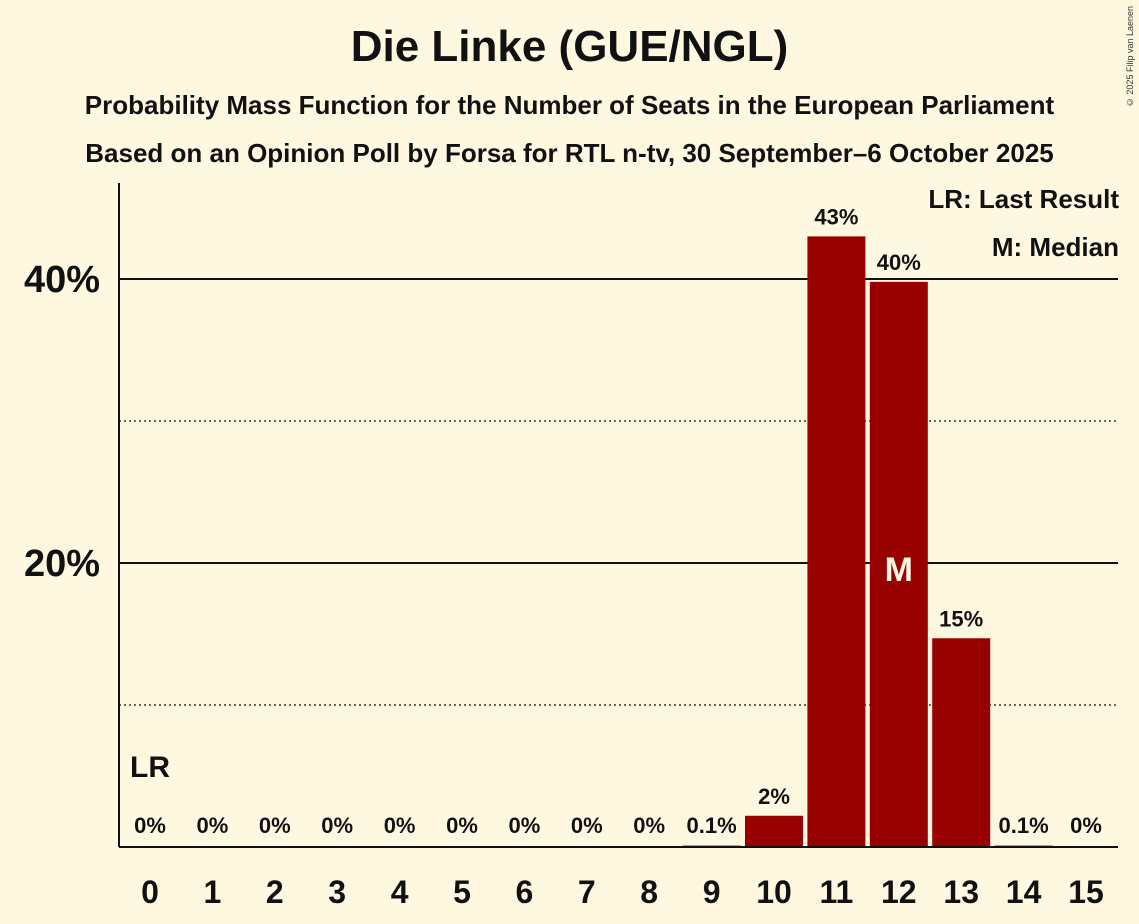  What do you see at coordinates (836, 892) in the screenshot?
I see `x-tick-label-11: 11` at bounding box center [836, 892].